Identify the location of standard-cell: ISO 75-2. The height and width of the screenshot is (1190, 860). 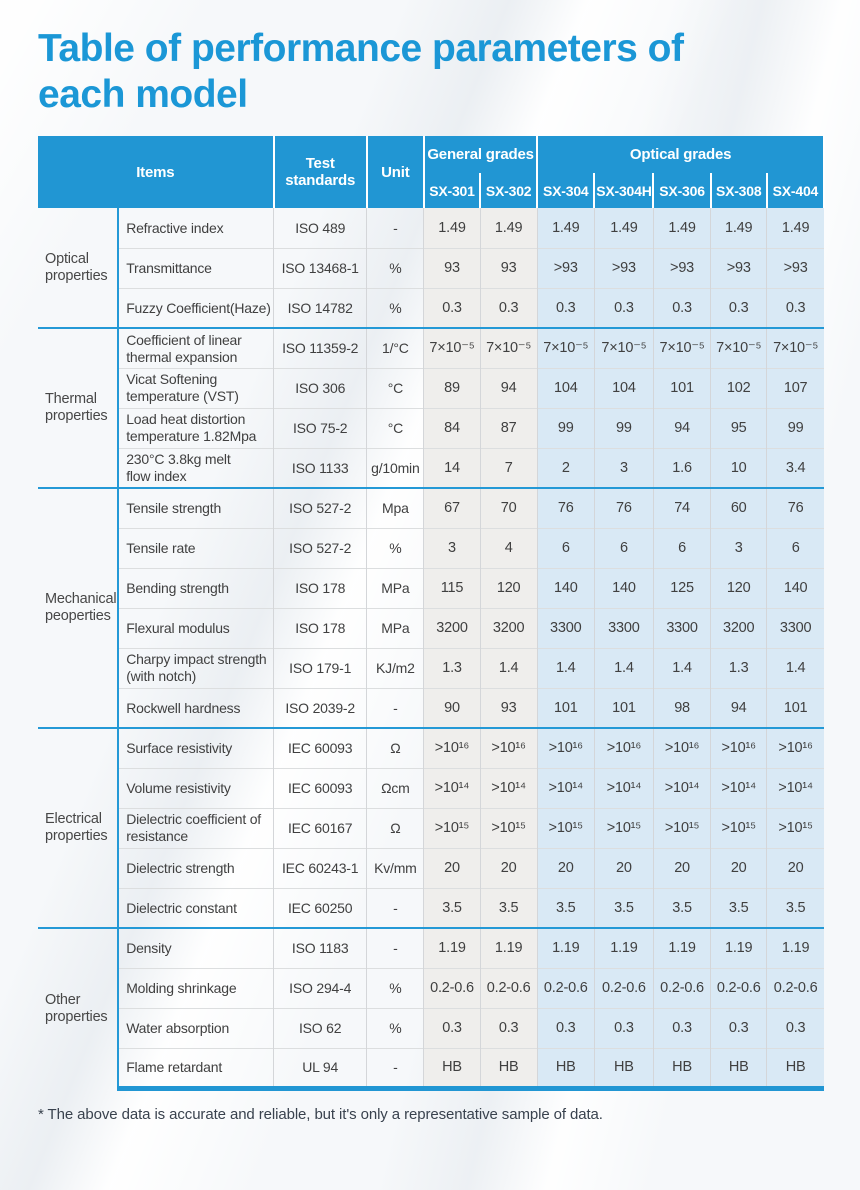
(320, 428).